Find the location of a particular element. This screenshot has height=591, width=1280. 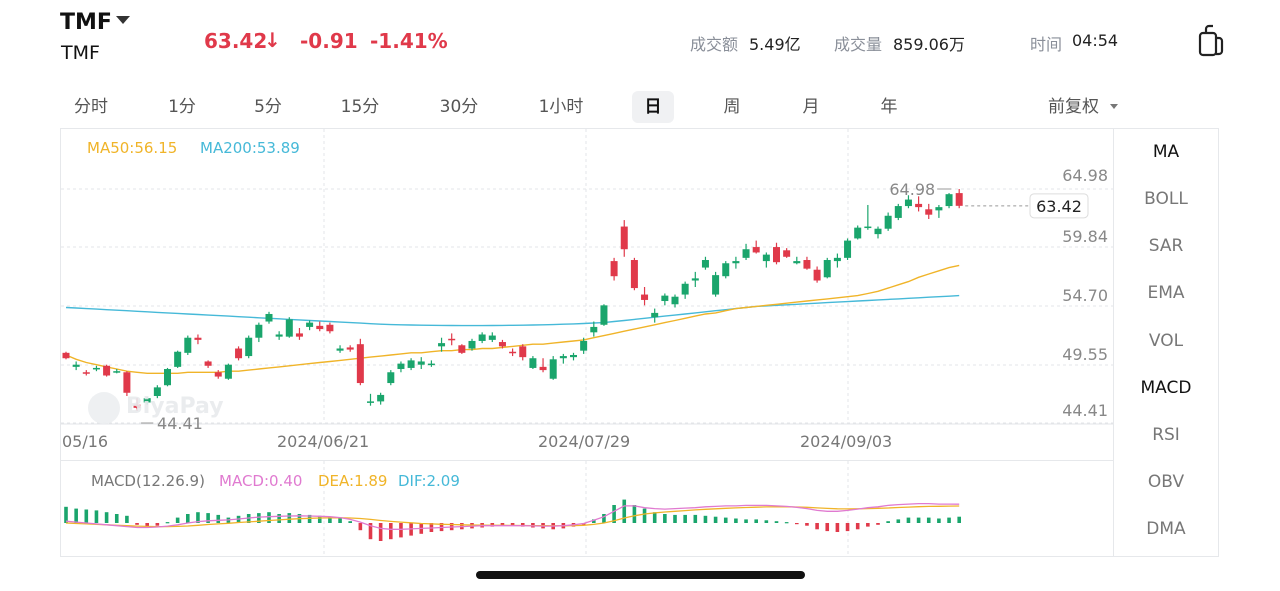

symbol-dropdown-icon is located at coordinates (123, 20).